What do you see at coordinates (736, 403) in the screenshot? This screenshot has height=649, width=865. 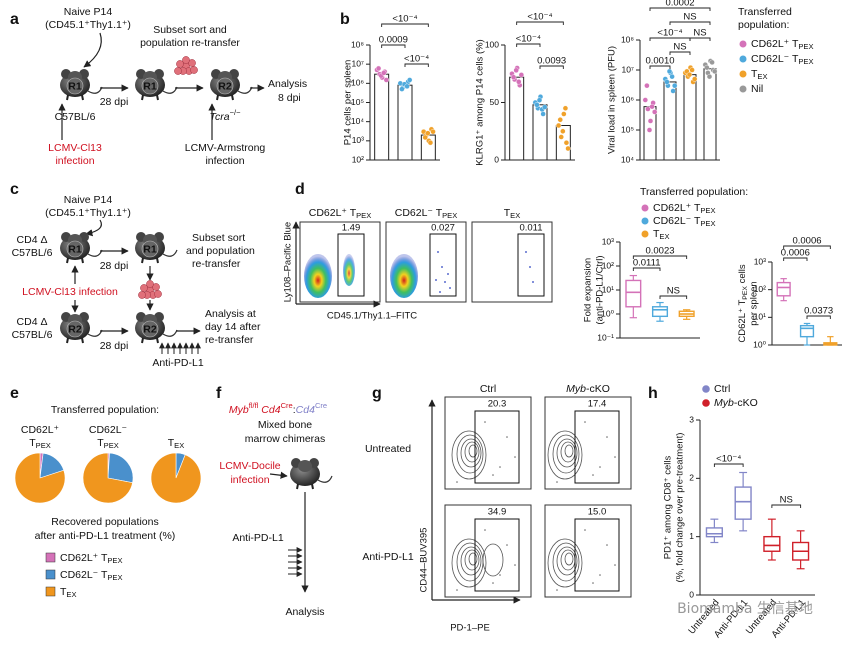 I see `legend-label: Myb-cKO` at bounding box center [736, 403].